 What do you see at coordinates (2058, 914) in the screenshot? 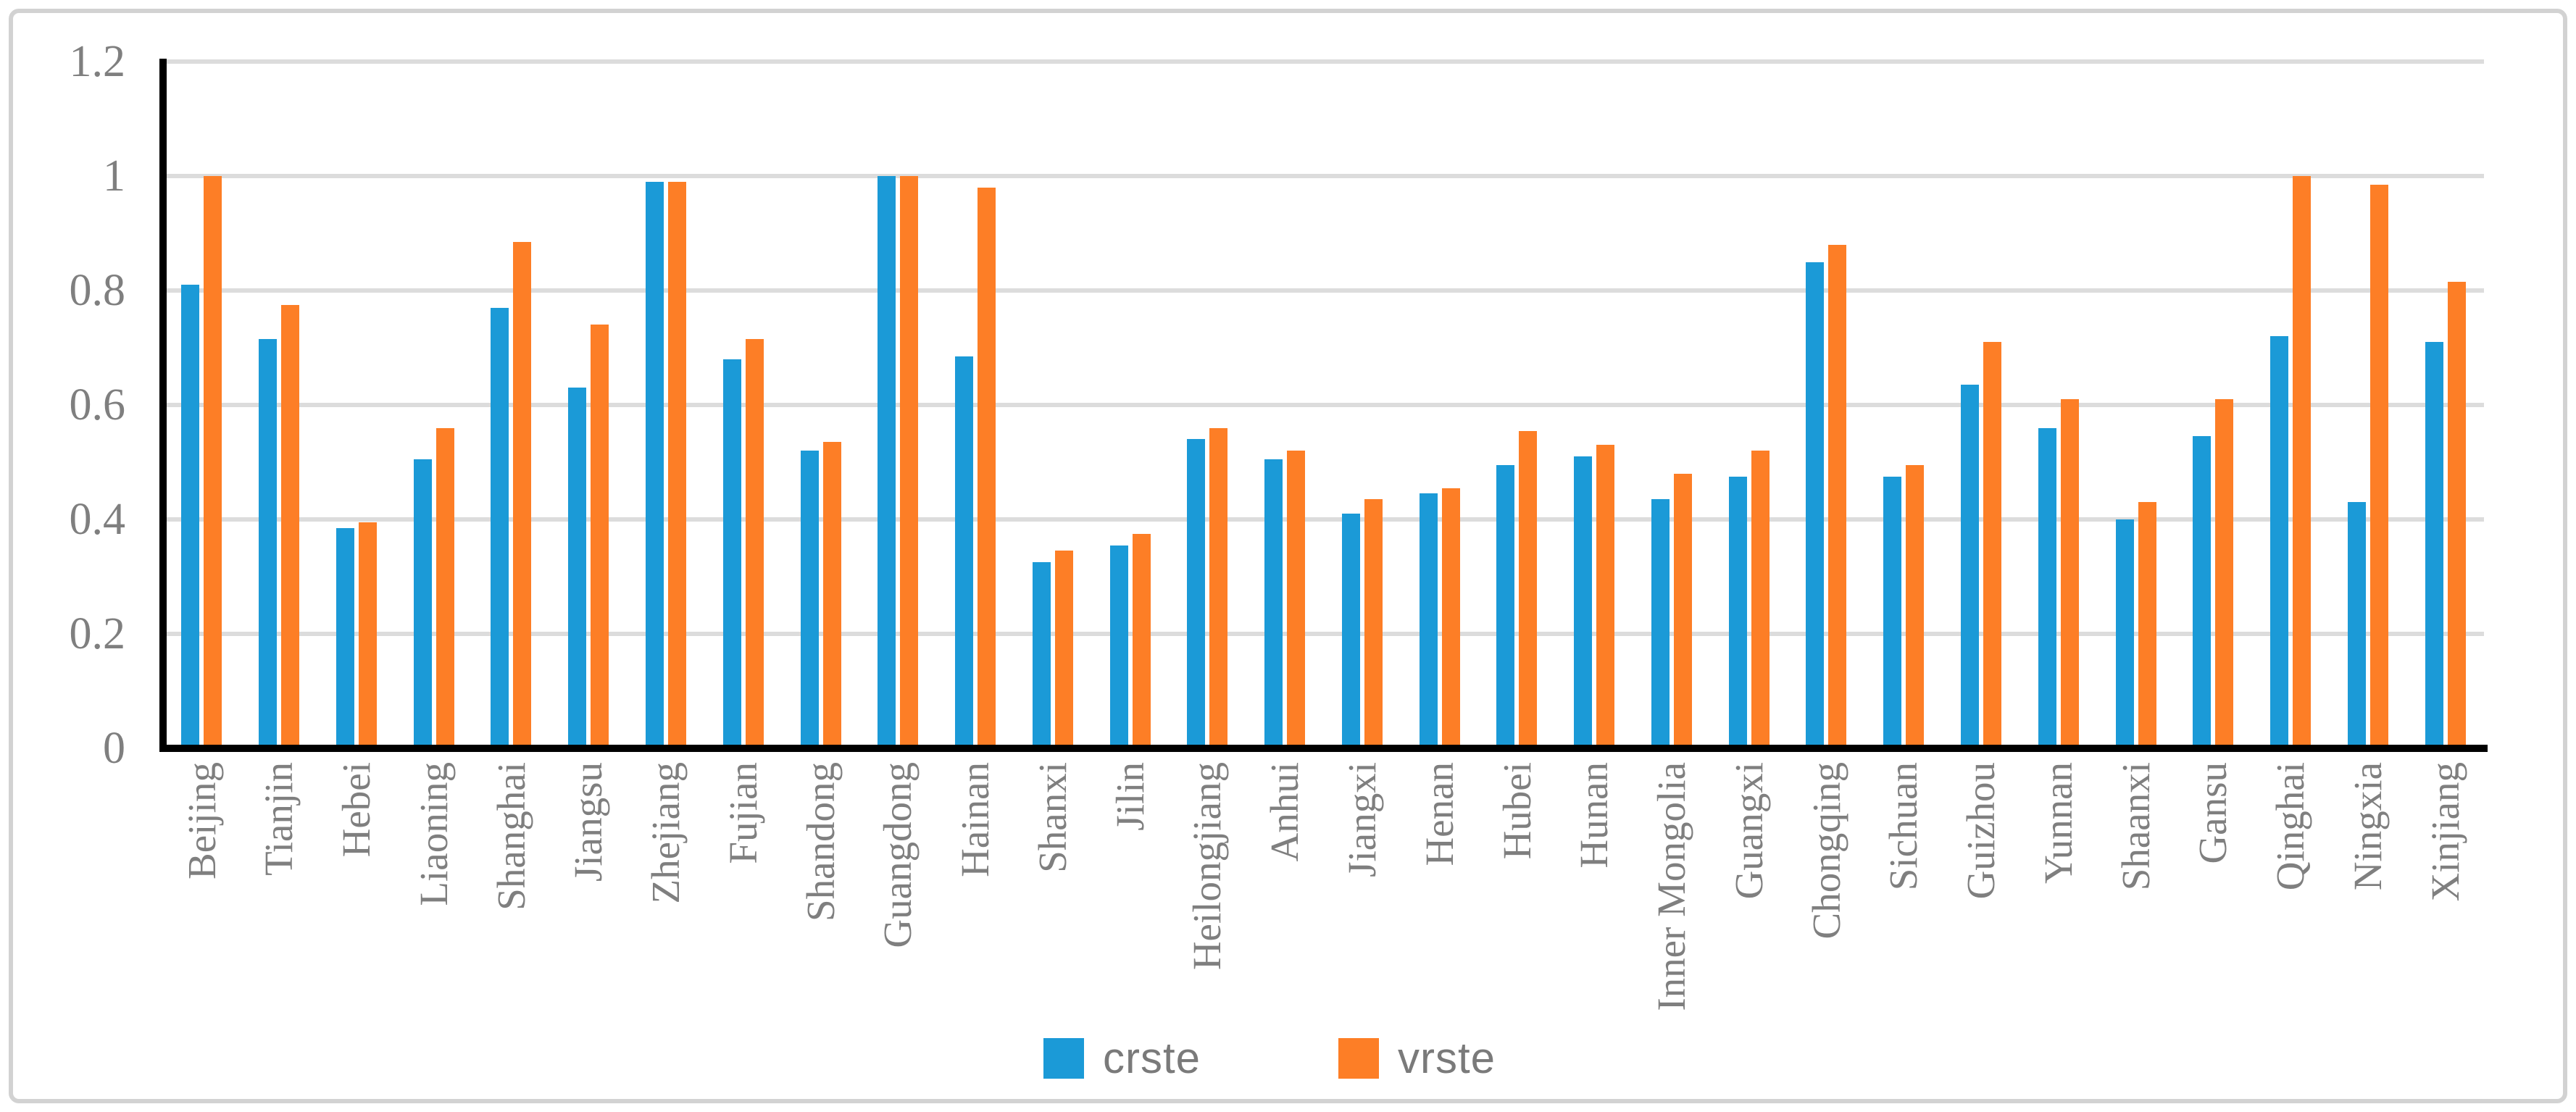
I see `x-tick-cell-yunnan: Yunnan` at bounding box center [2058, 914].